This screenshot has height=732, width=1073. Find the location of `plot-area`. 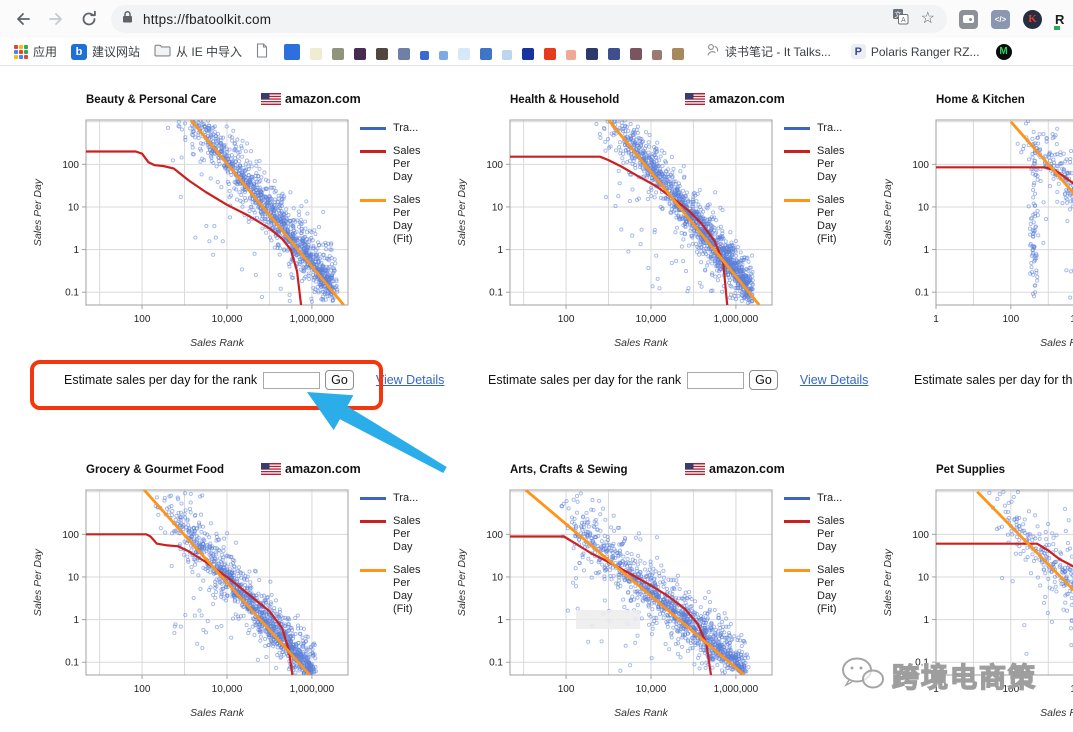

plot-area is located at coordinates (630, 582).